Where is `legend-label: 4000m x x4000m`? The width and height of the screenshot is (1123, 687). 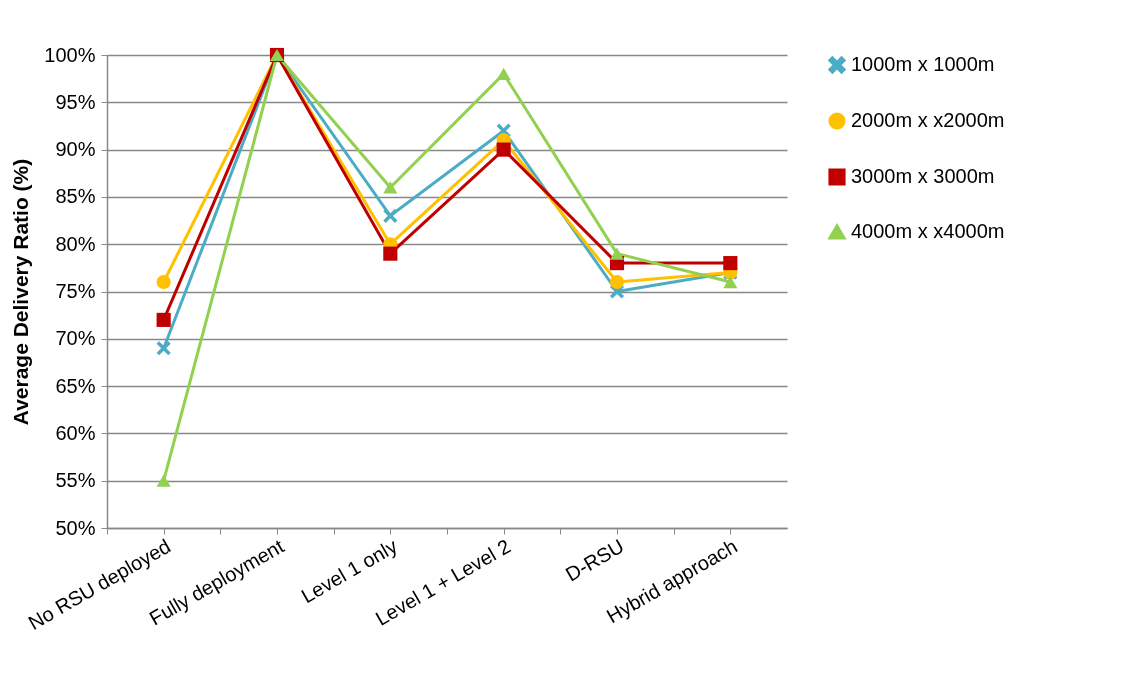
legend-label: 4000m x x4000m is located at coordinates (928, 231).